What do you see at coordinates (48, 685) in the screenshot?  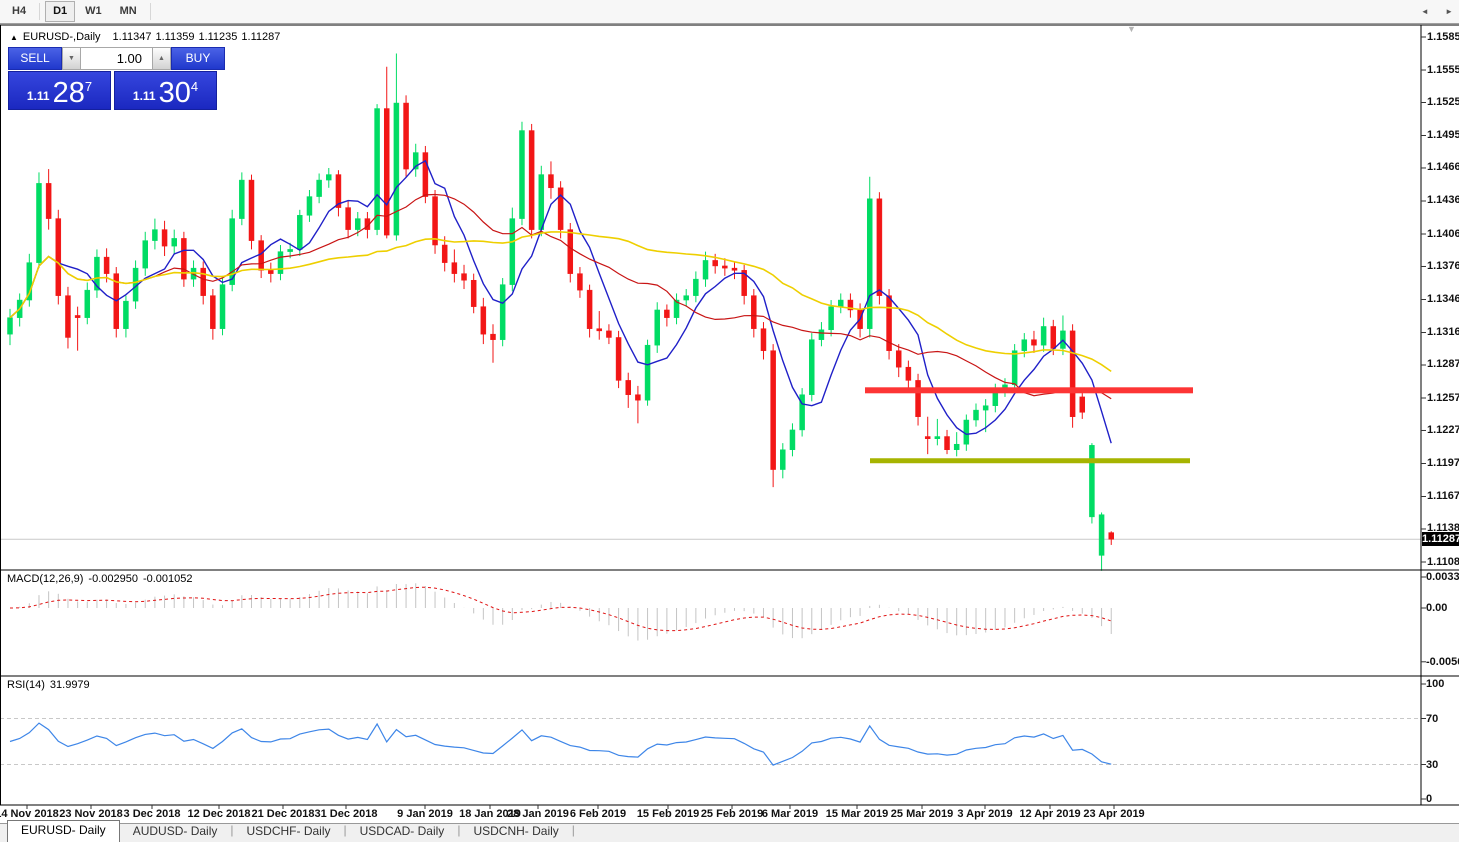 I see `rsi-label: RSI(14) 31.9979` at bounding box center [48, 685].